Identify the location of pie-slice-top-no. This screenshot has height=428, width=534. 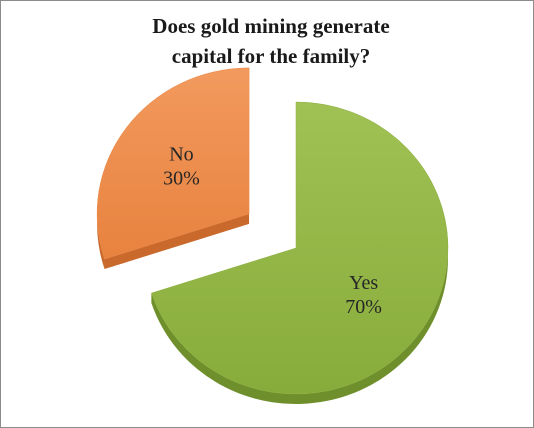
(173, 163).